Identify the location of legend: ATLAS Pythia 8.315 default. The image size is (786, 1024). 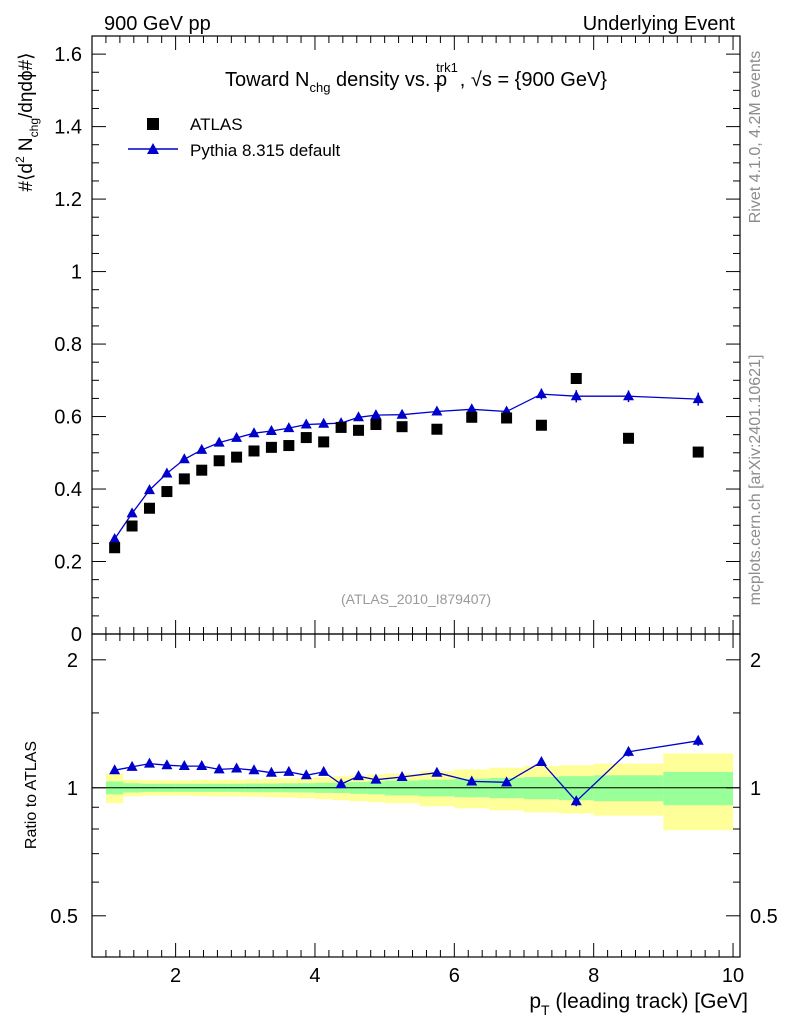
(234, 137).